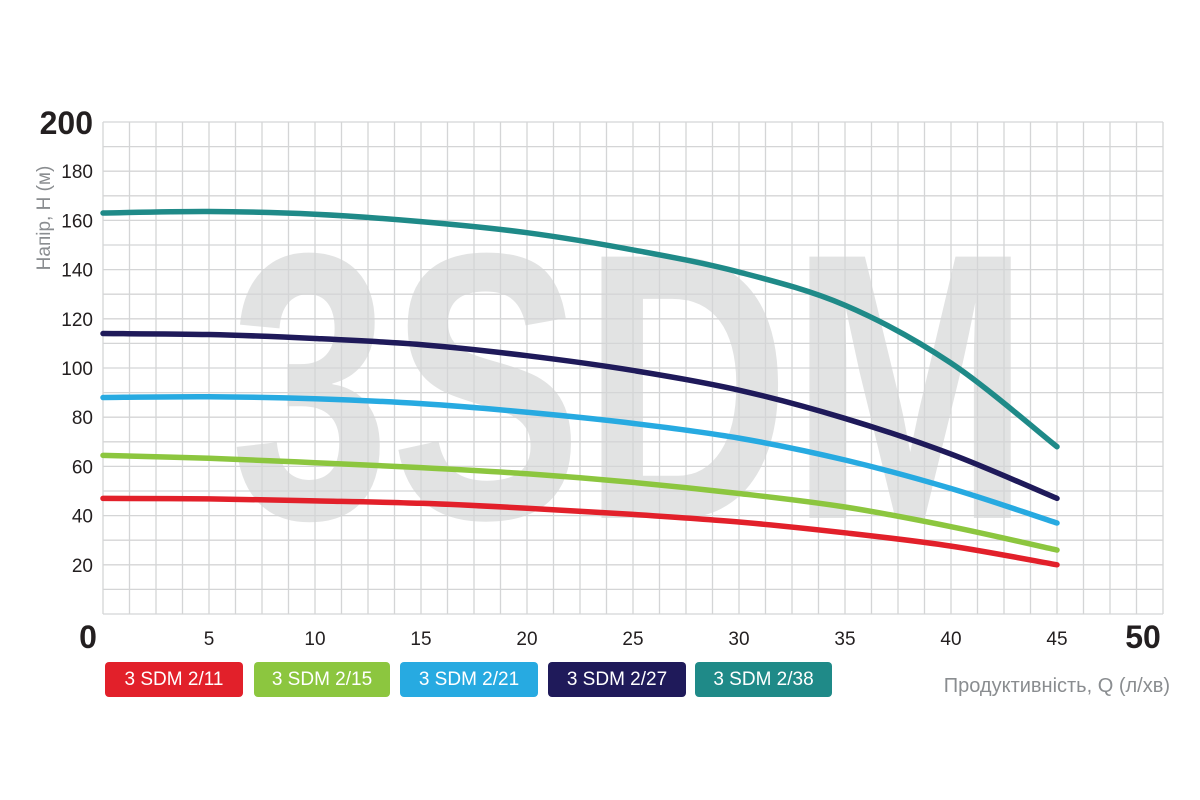 The width and height of the screenshot is (1200, 800). Describe the element at coordinates (322, 679) in the screenshot. I see `legend-item: 3 SDM 2/15` at that location.